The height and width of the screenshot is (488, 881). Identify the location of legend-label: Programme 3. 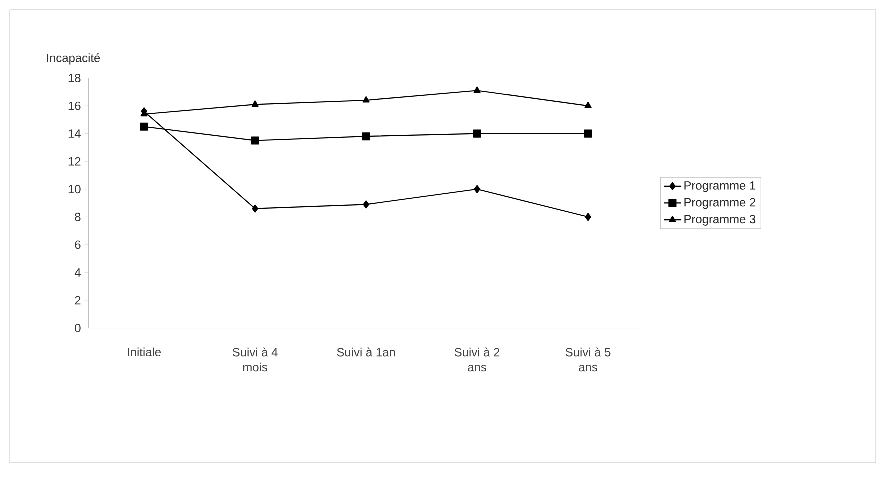
(720, 220).